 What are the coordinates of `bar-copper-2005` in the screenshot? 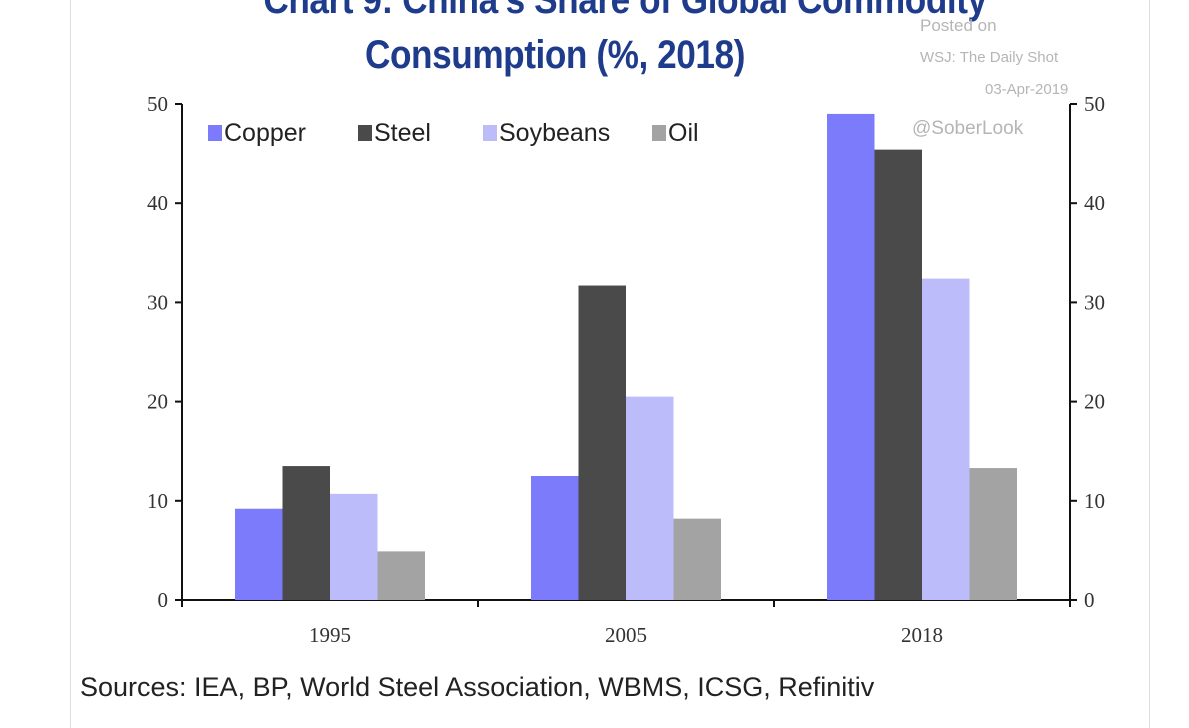 It's located at (555, 538).